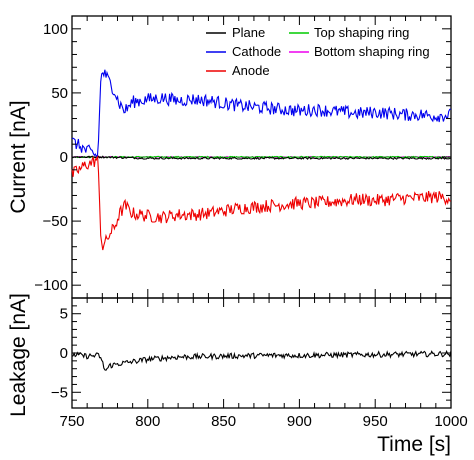 This screenshot has width=474, height=460. Describe the element at coordinates (64, 353) in the screenshot. I see `leakage-y-tick-label: 0` at that location.